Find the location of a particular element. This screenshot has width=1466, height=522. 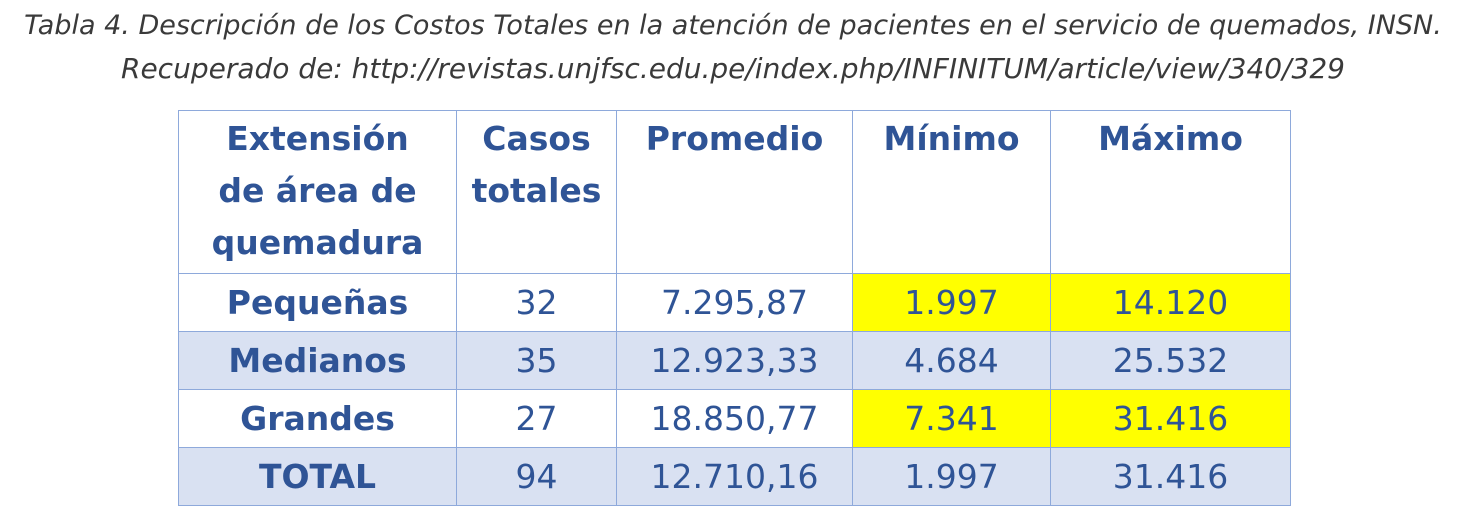

table-row: Medianos 35 12.923,33 4.684 25.532 is located at coordinates (734, 360).